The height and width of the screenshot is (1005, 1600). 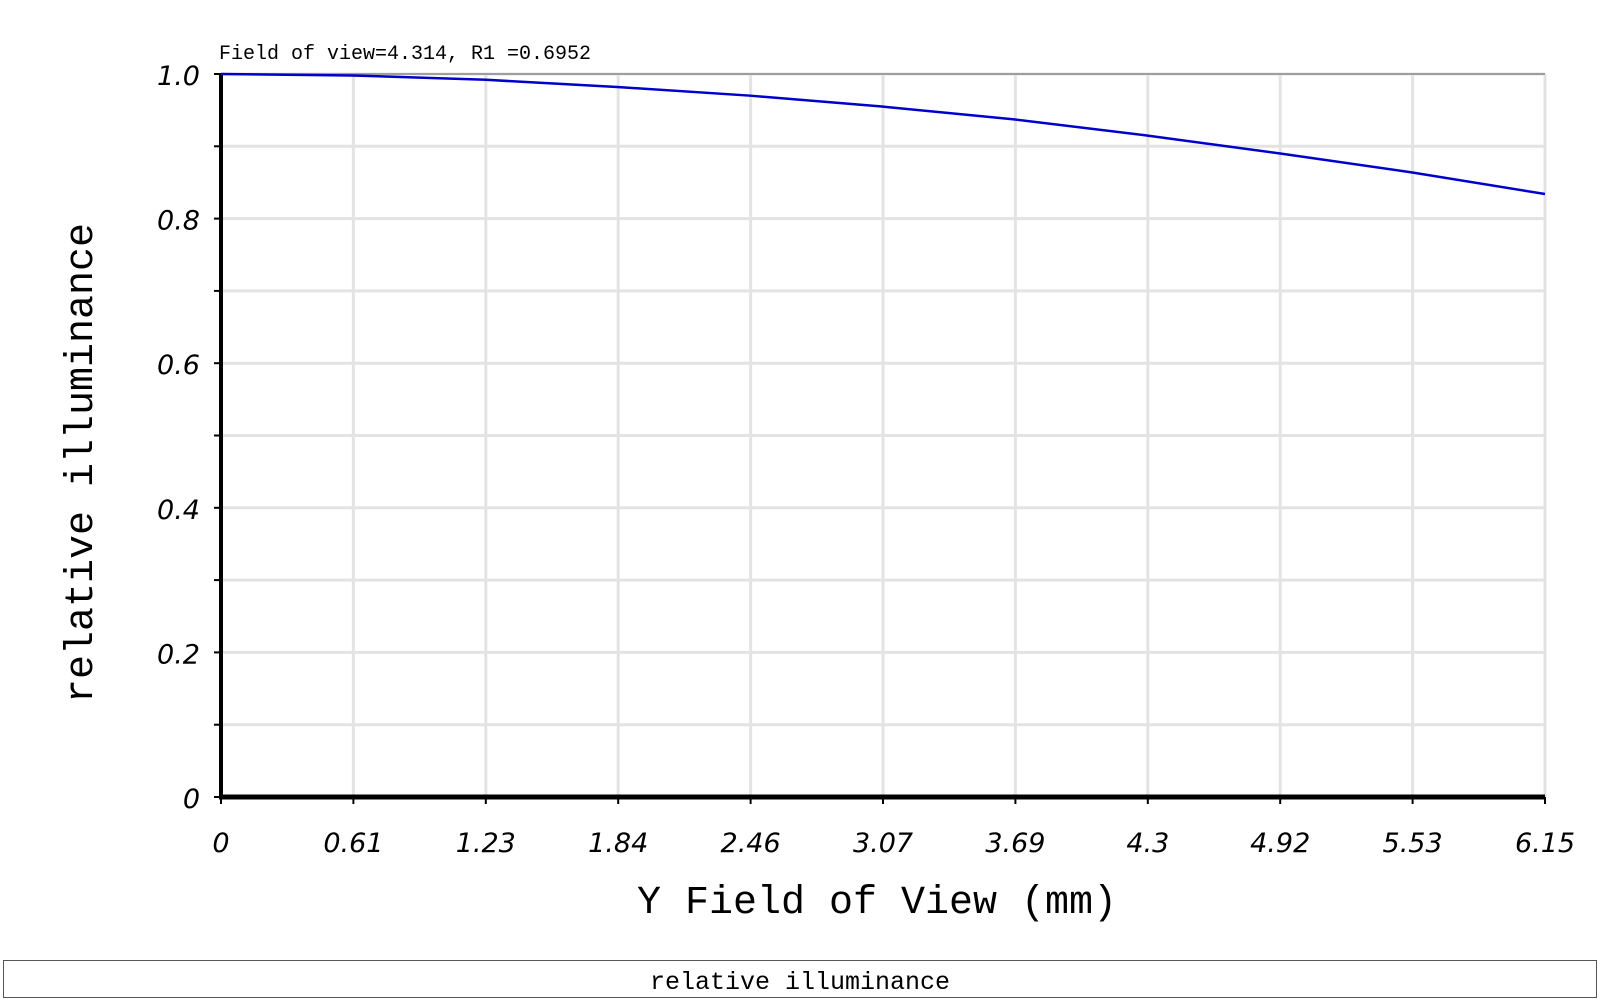 I want to click on x-tick-label: 4.3, so click(x=1147, y=843).